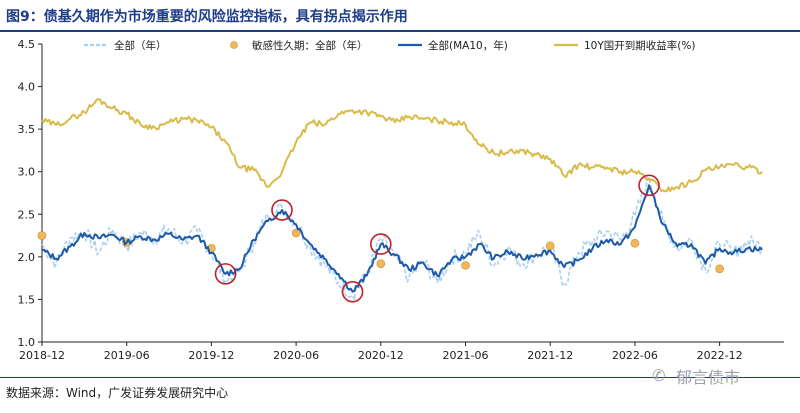 This screenshot has height=413, width=800. What do you see at coordinates (27, 257) in the screenshot?
I see `y-tick-label: 2.0` at bounding box center [27, 257].